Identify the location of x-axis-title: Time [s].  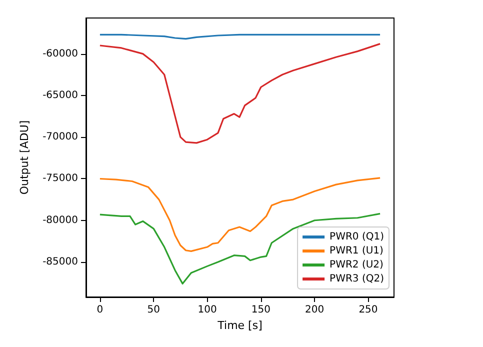
(239, 325).